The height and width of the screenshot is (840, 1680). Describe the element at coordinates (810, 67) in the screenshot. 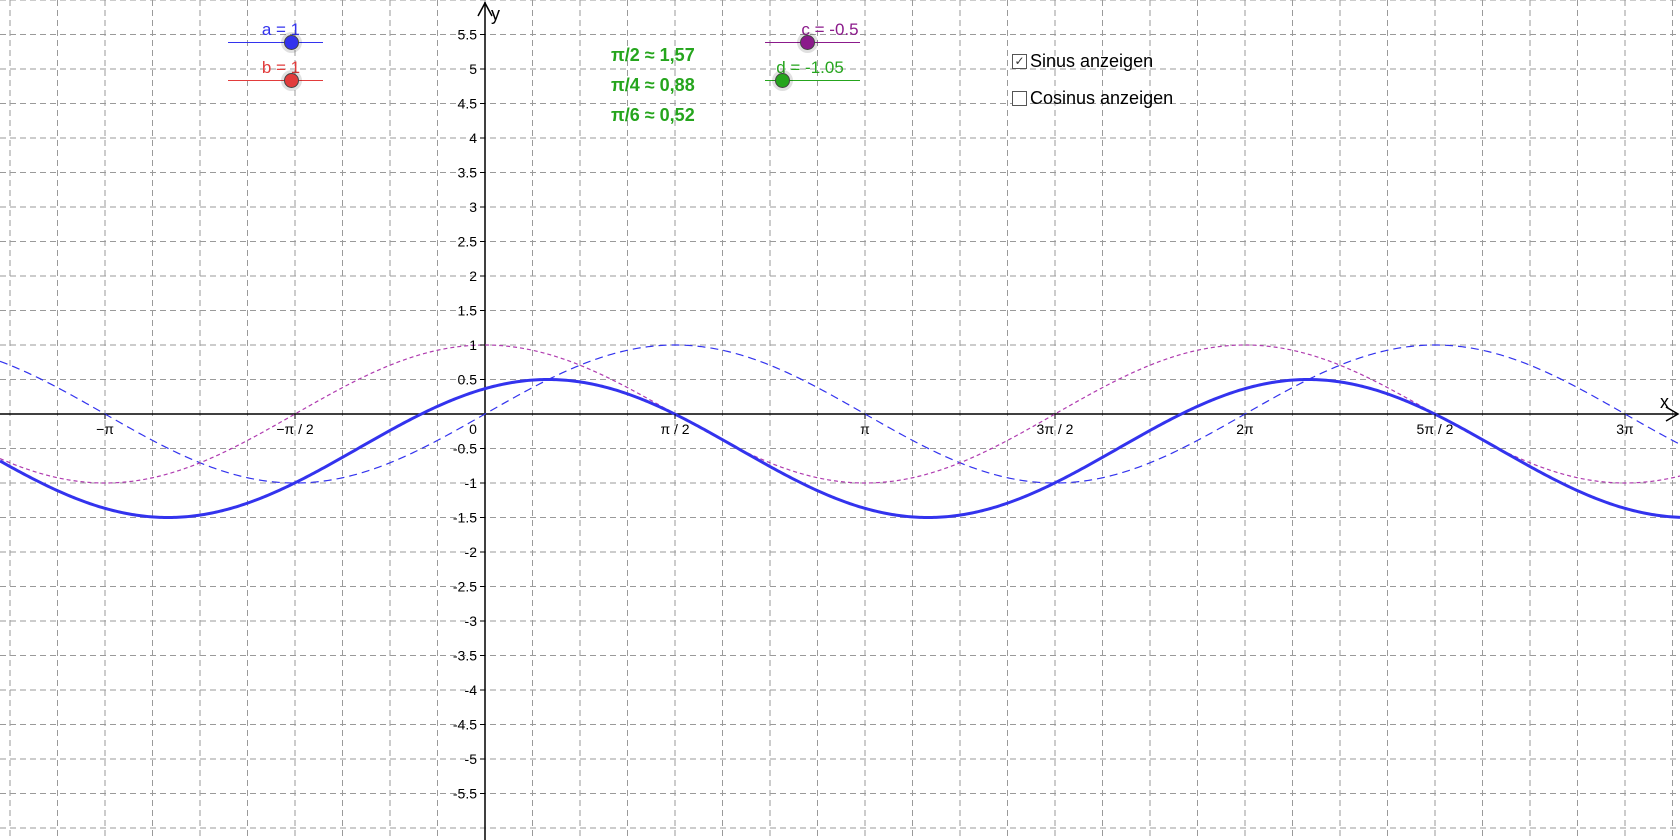

I see `slider-d-label: d = -1.05` at that location.